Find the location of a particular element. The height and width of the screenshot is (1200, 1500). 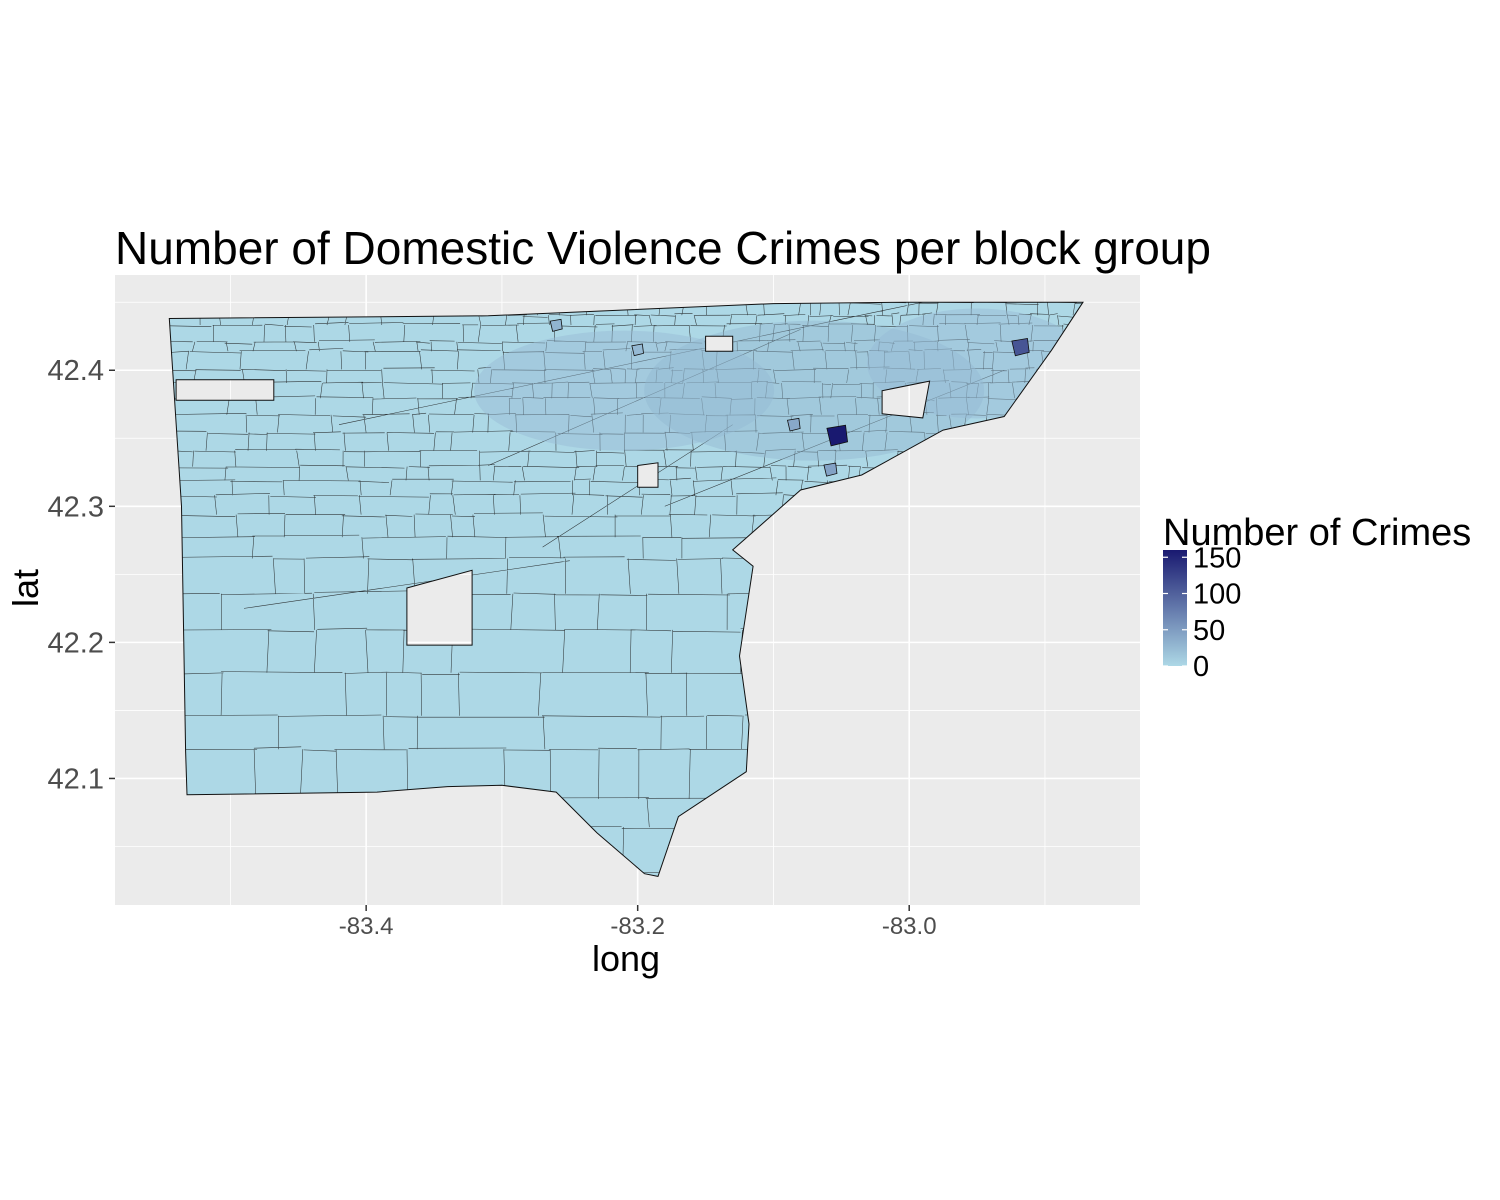

legend-label: 150 is located at coordinates (1217, 558).